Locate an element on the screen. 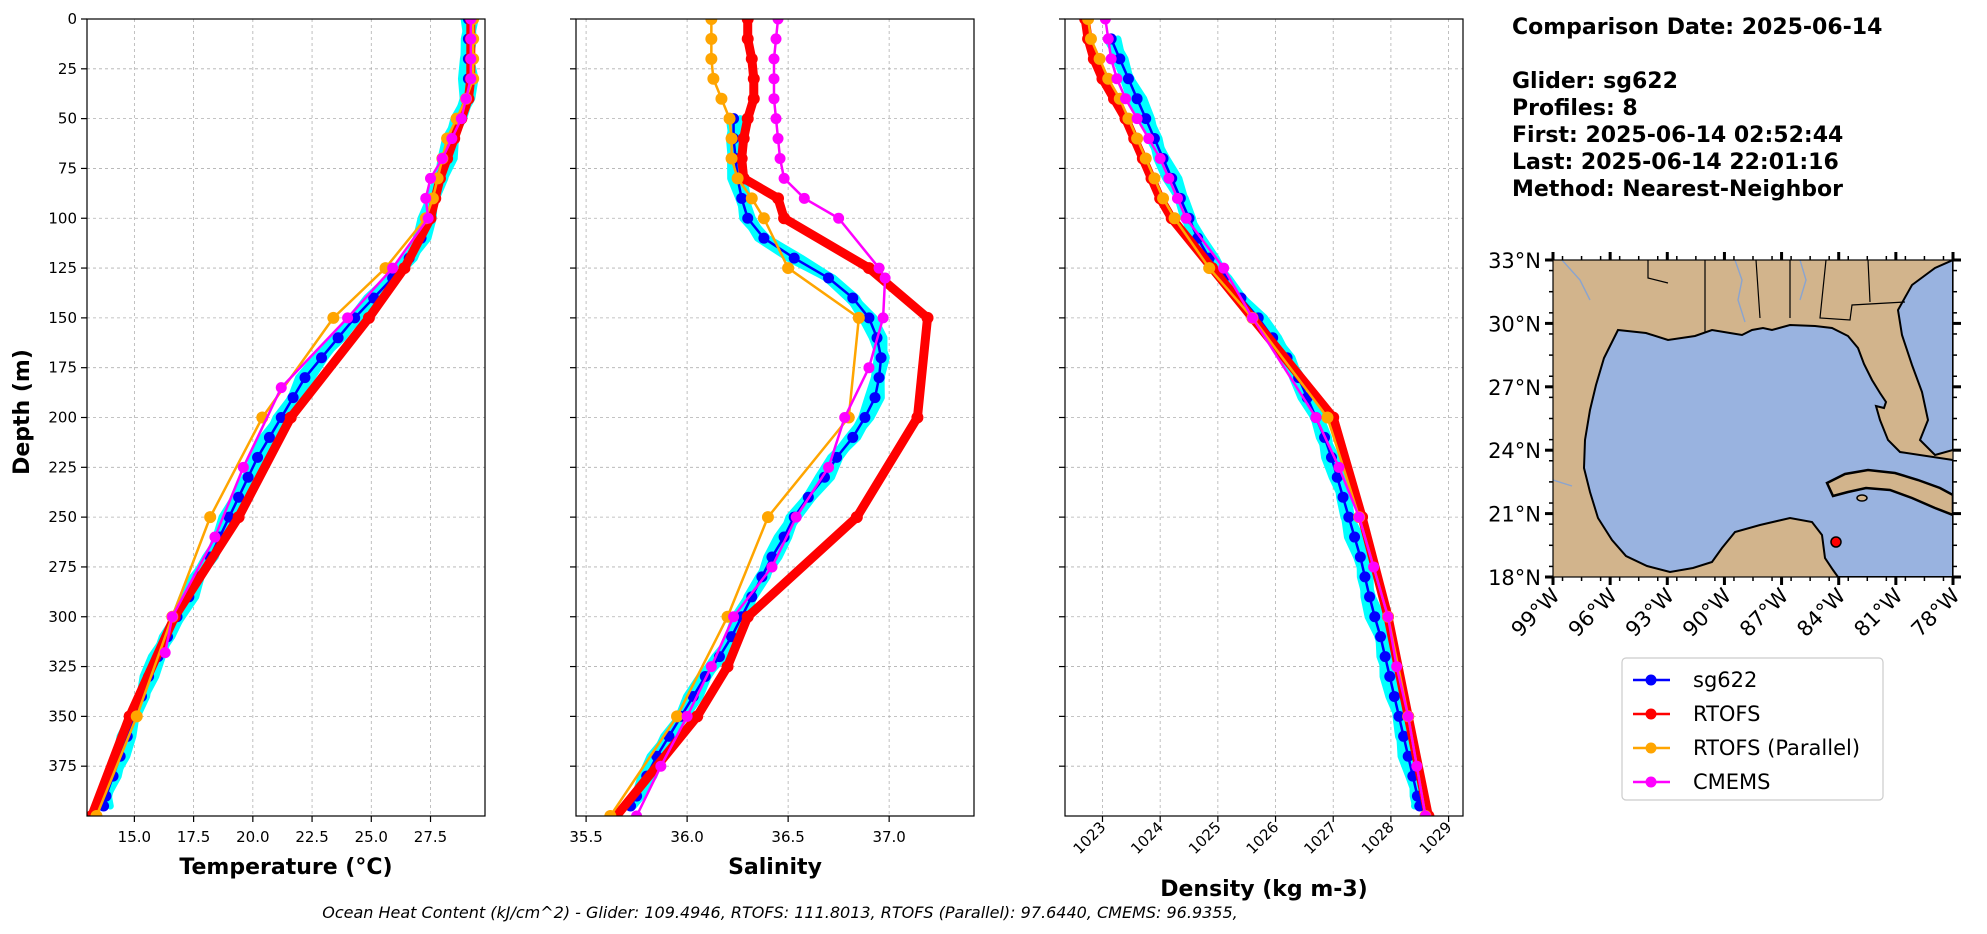 The height and width of the screenshot is (934, 1987). x-tick-label: 17.5 is located at coordinates (193, 837).